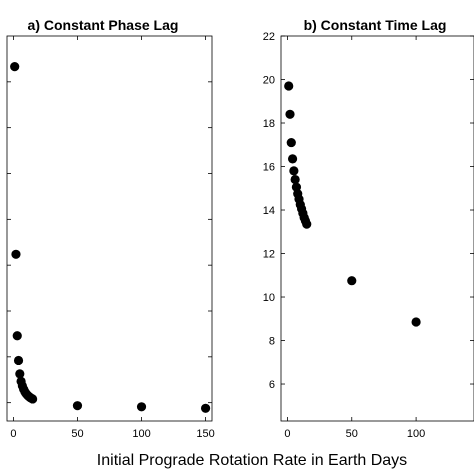 The width and height of the screenshot is (474, 474). I want to click on panel-b-xtick-label: 0, so click(287, 434).